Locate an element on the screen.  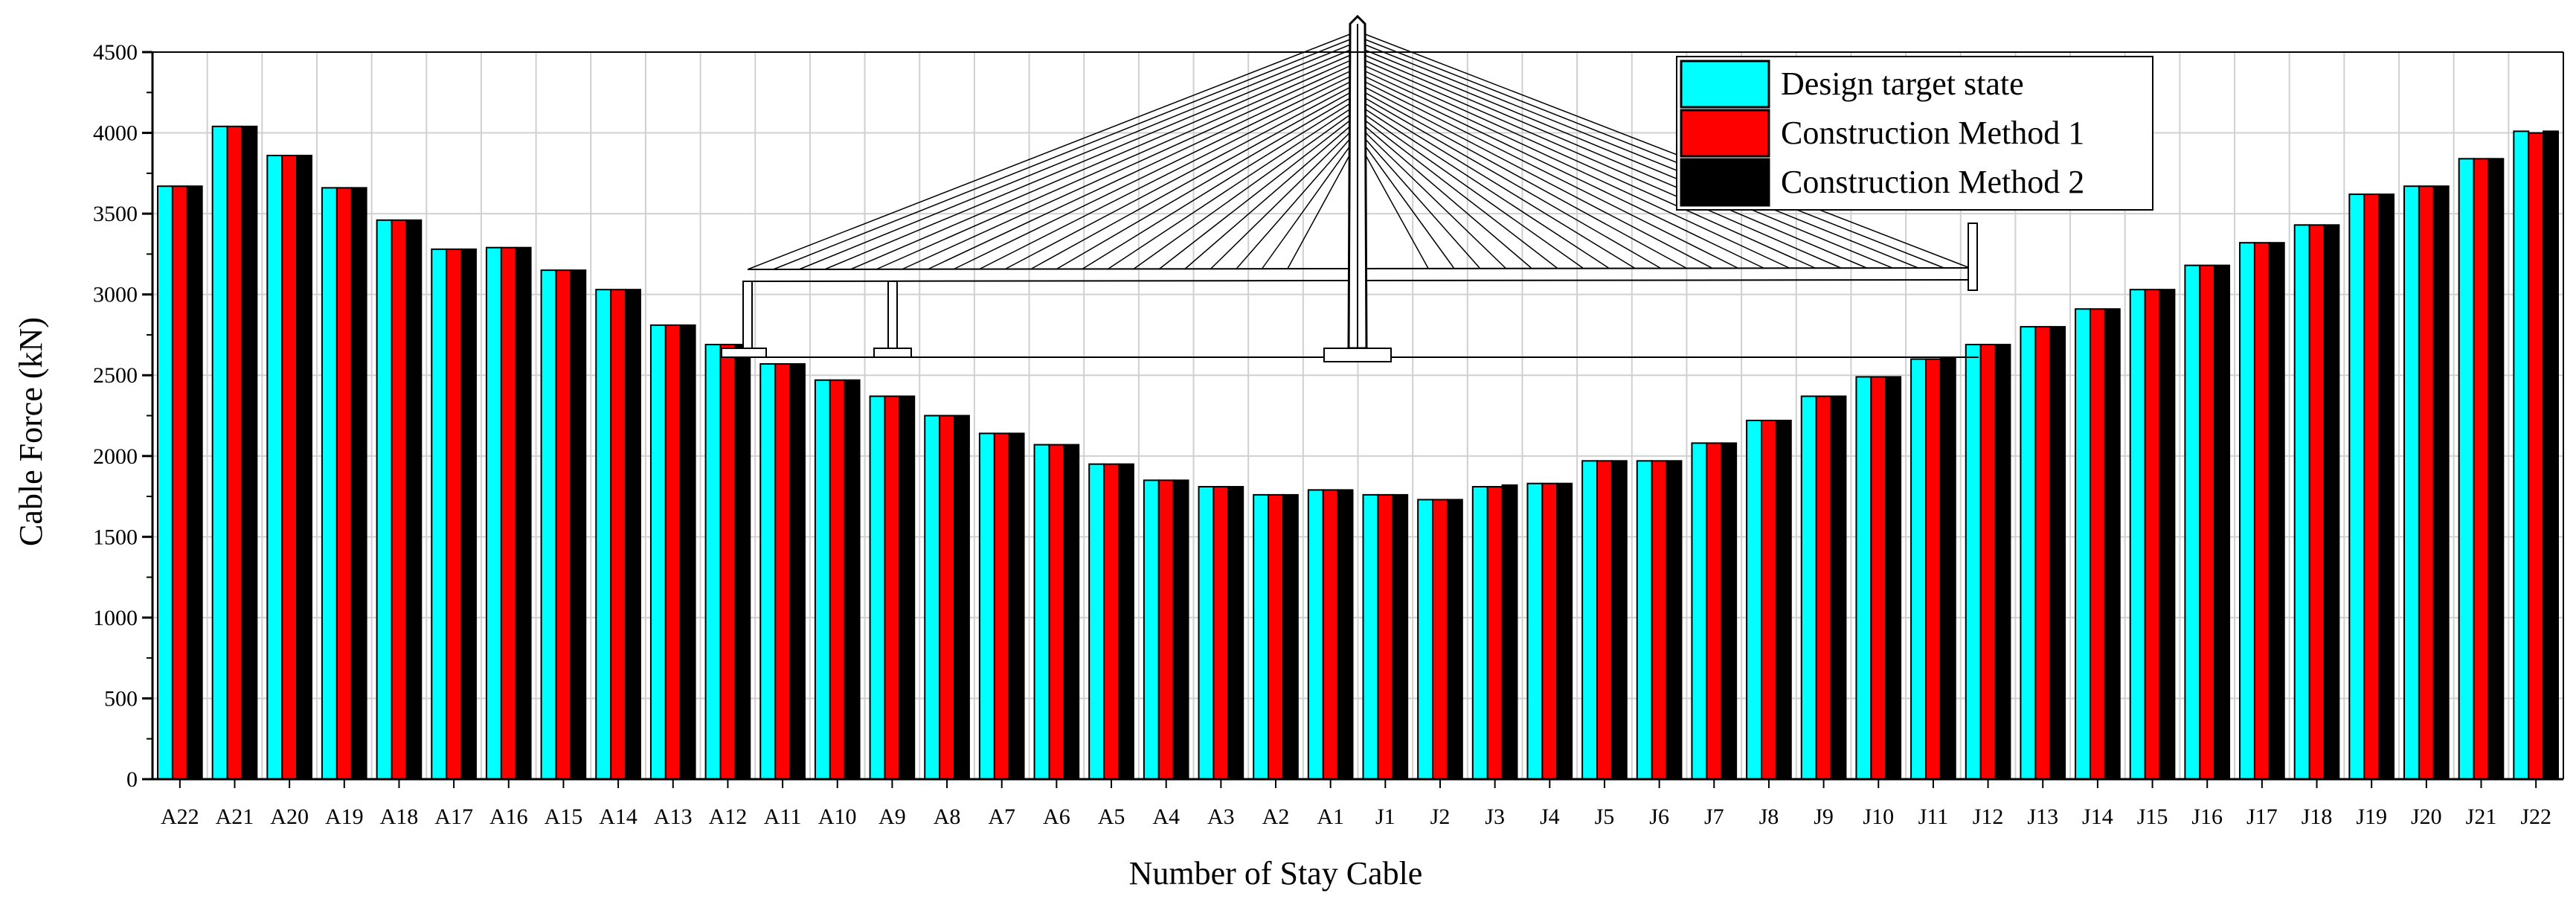
y-tick-label: 2000 is located at coordinates (115, 457).